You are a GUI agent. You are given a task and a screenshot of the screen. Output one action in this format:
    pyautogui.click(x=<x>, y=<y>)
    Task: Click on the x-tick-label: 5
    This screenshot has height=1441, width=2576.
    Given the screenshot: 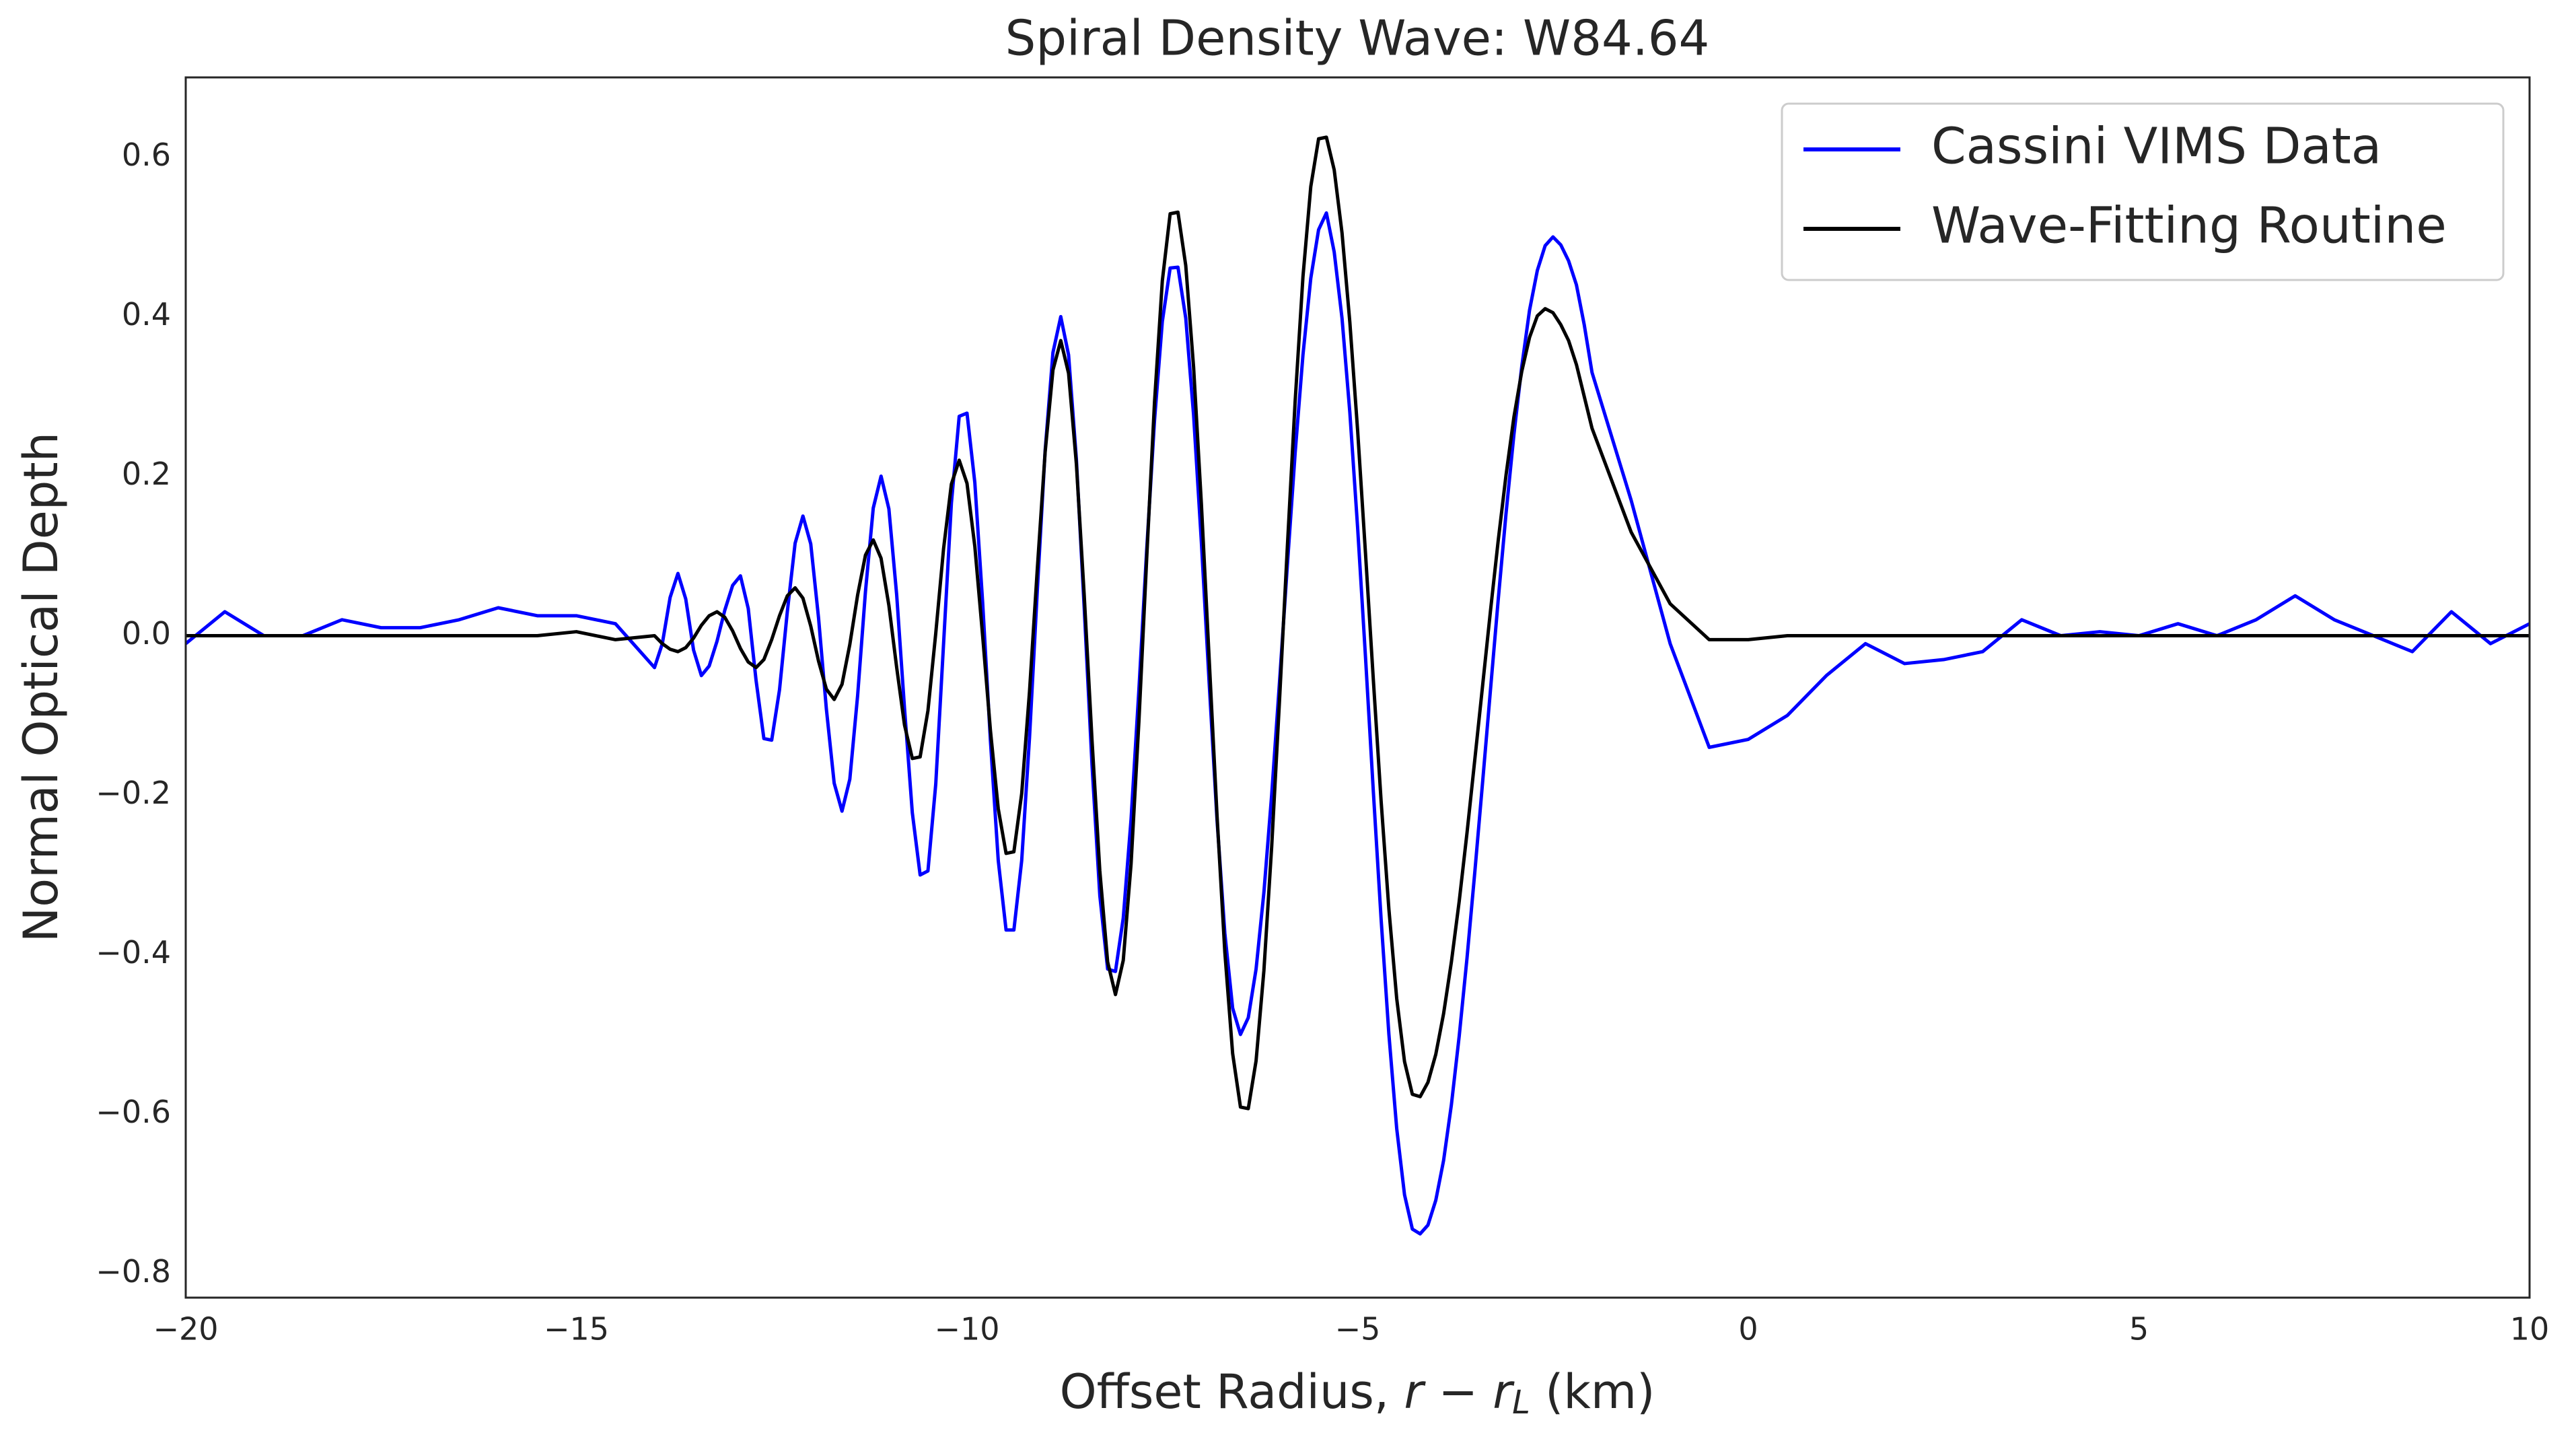 What is the action you would take?
    pyautogui.click(x=2139, y=1329)
    